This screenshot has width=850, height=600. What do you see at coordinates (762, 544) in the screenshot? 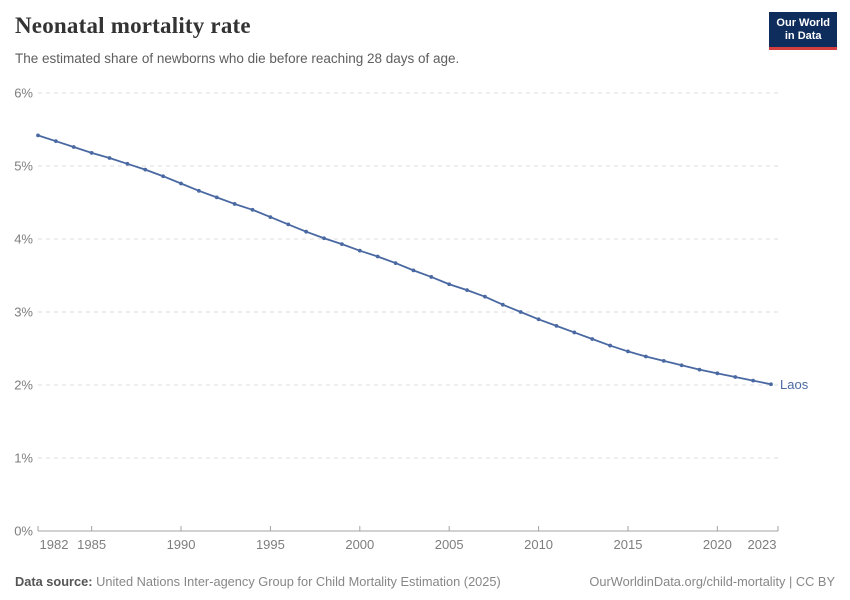
I see `x-axis-tick-label: 2023` at bounding box center [762, 544].